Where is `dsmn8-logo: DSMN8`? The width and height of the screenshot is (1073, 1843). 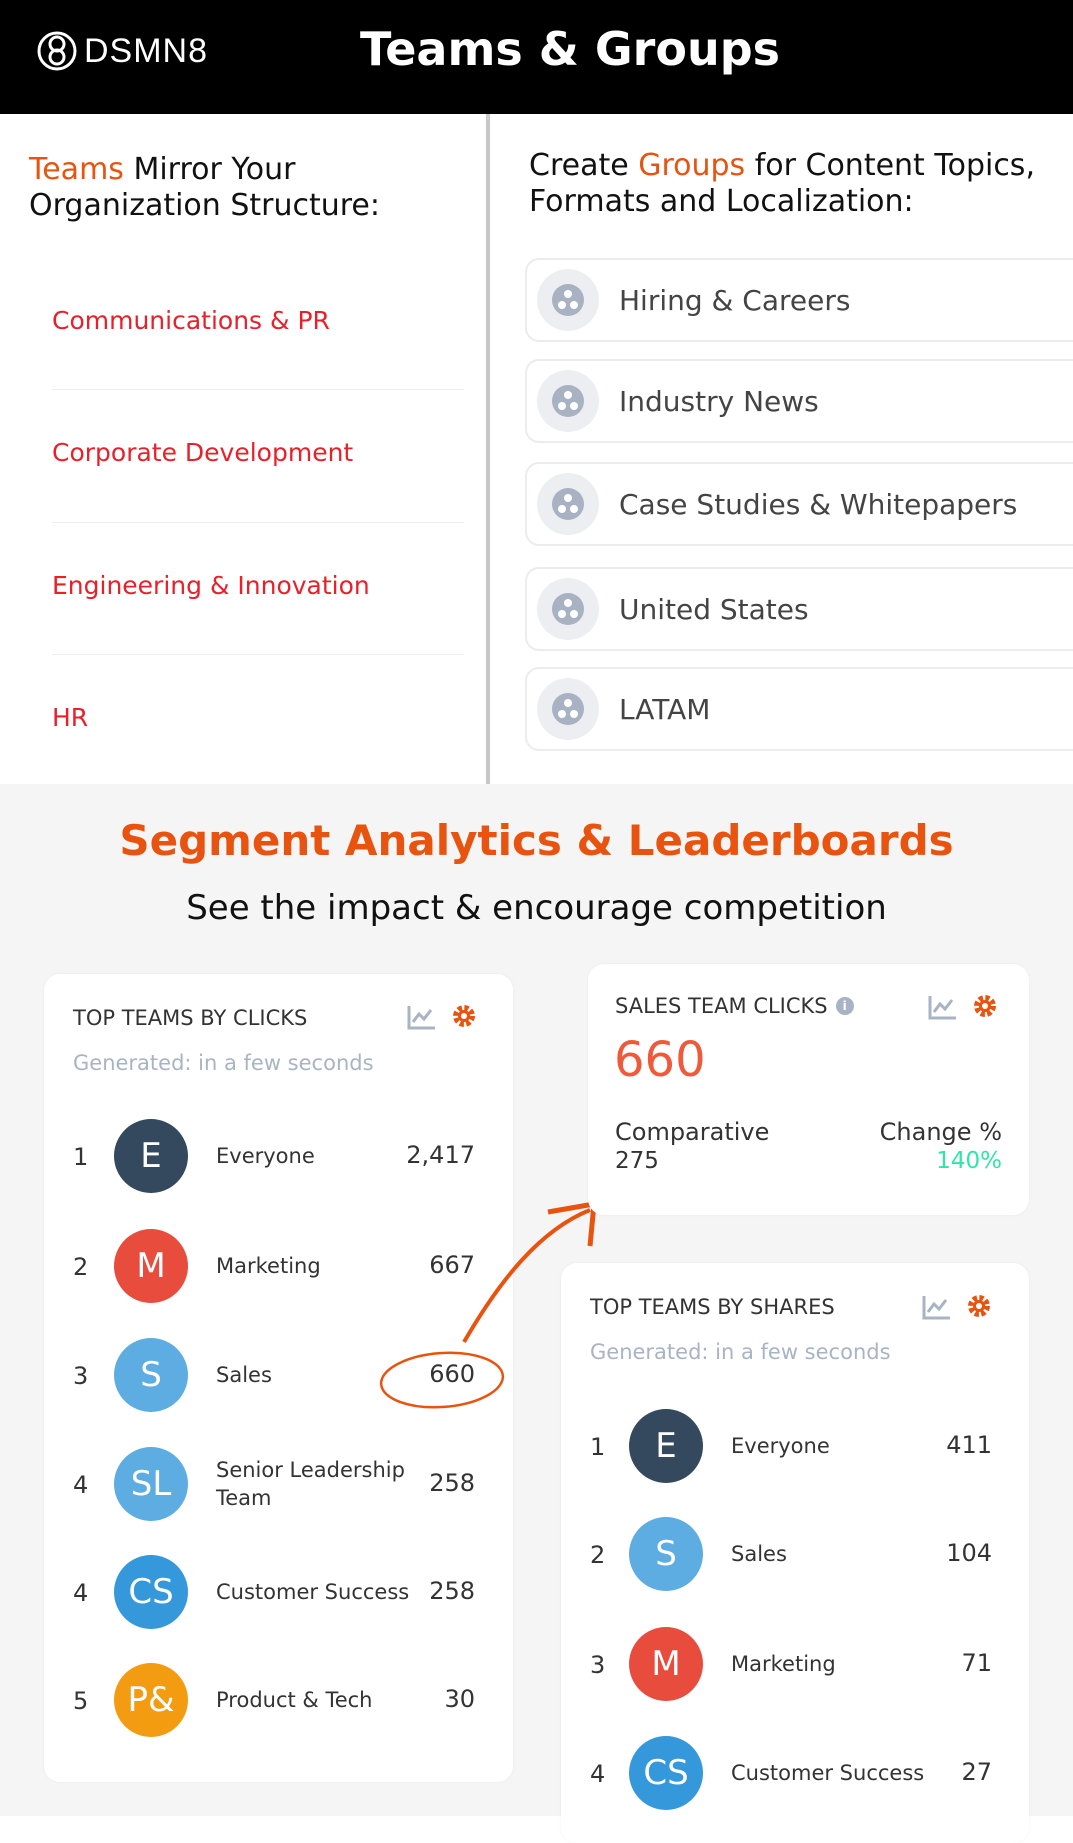 dsmn8-logo: DSMN8 is located at coordinates (122, 51).